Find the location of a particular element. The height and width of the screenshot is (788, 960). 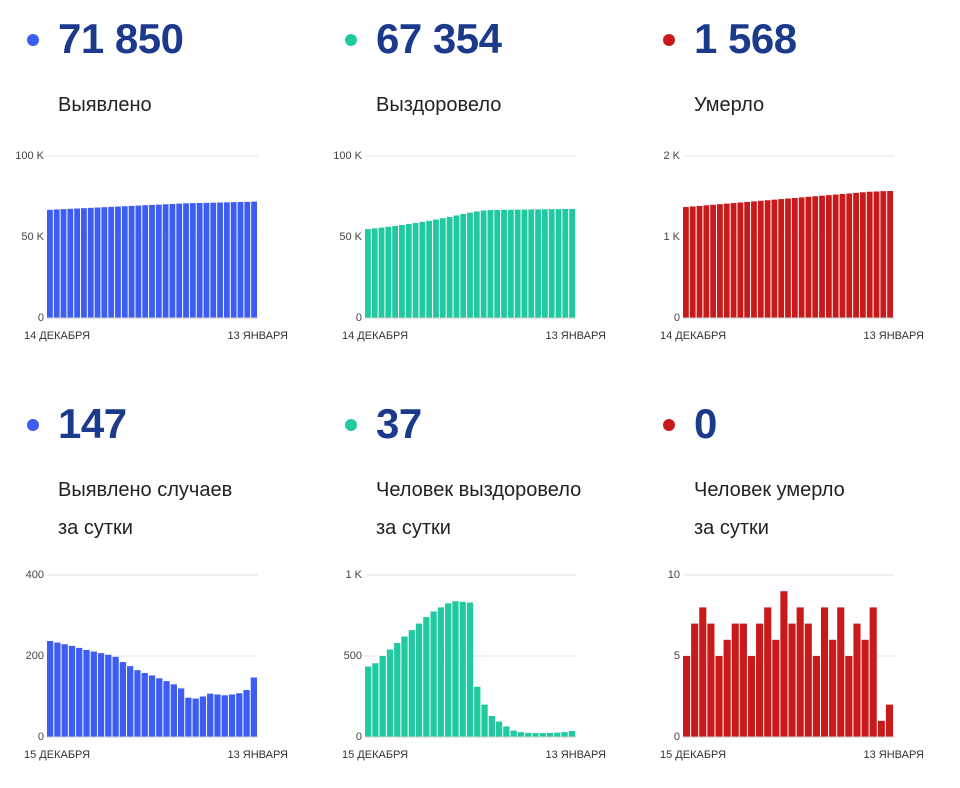

stat-label: Выявлено is located at coordinates (105, 105).